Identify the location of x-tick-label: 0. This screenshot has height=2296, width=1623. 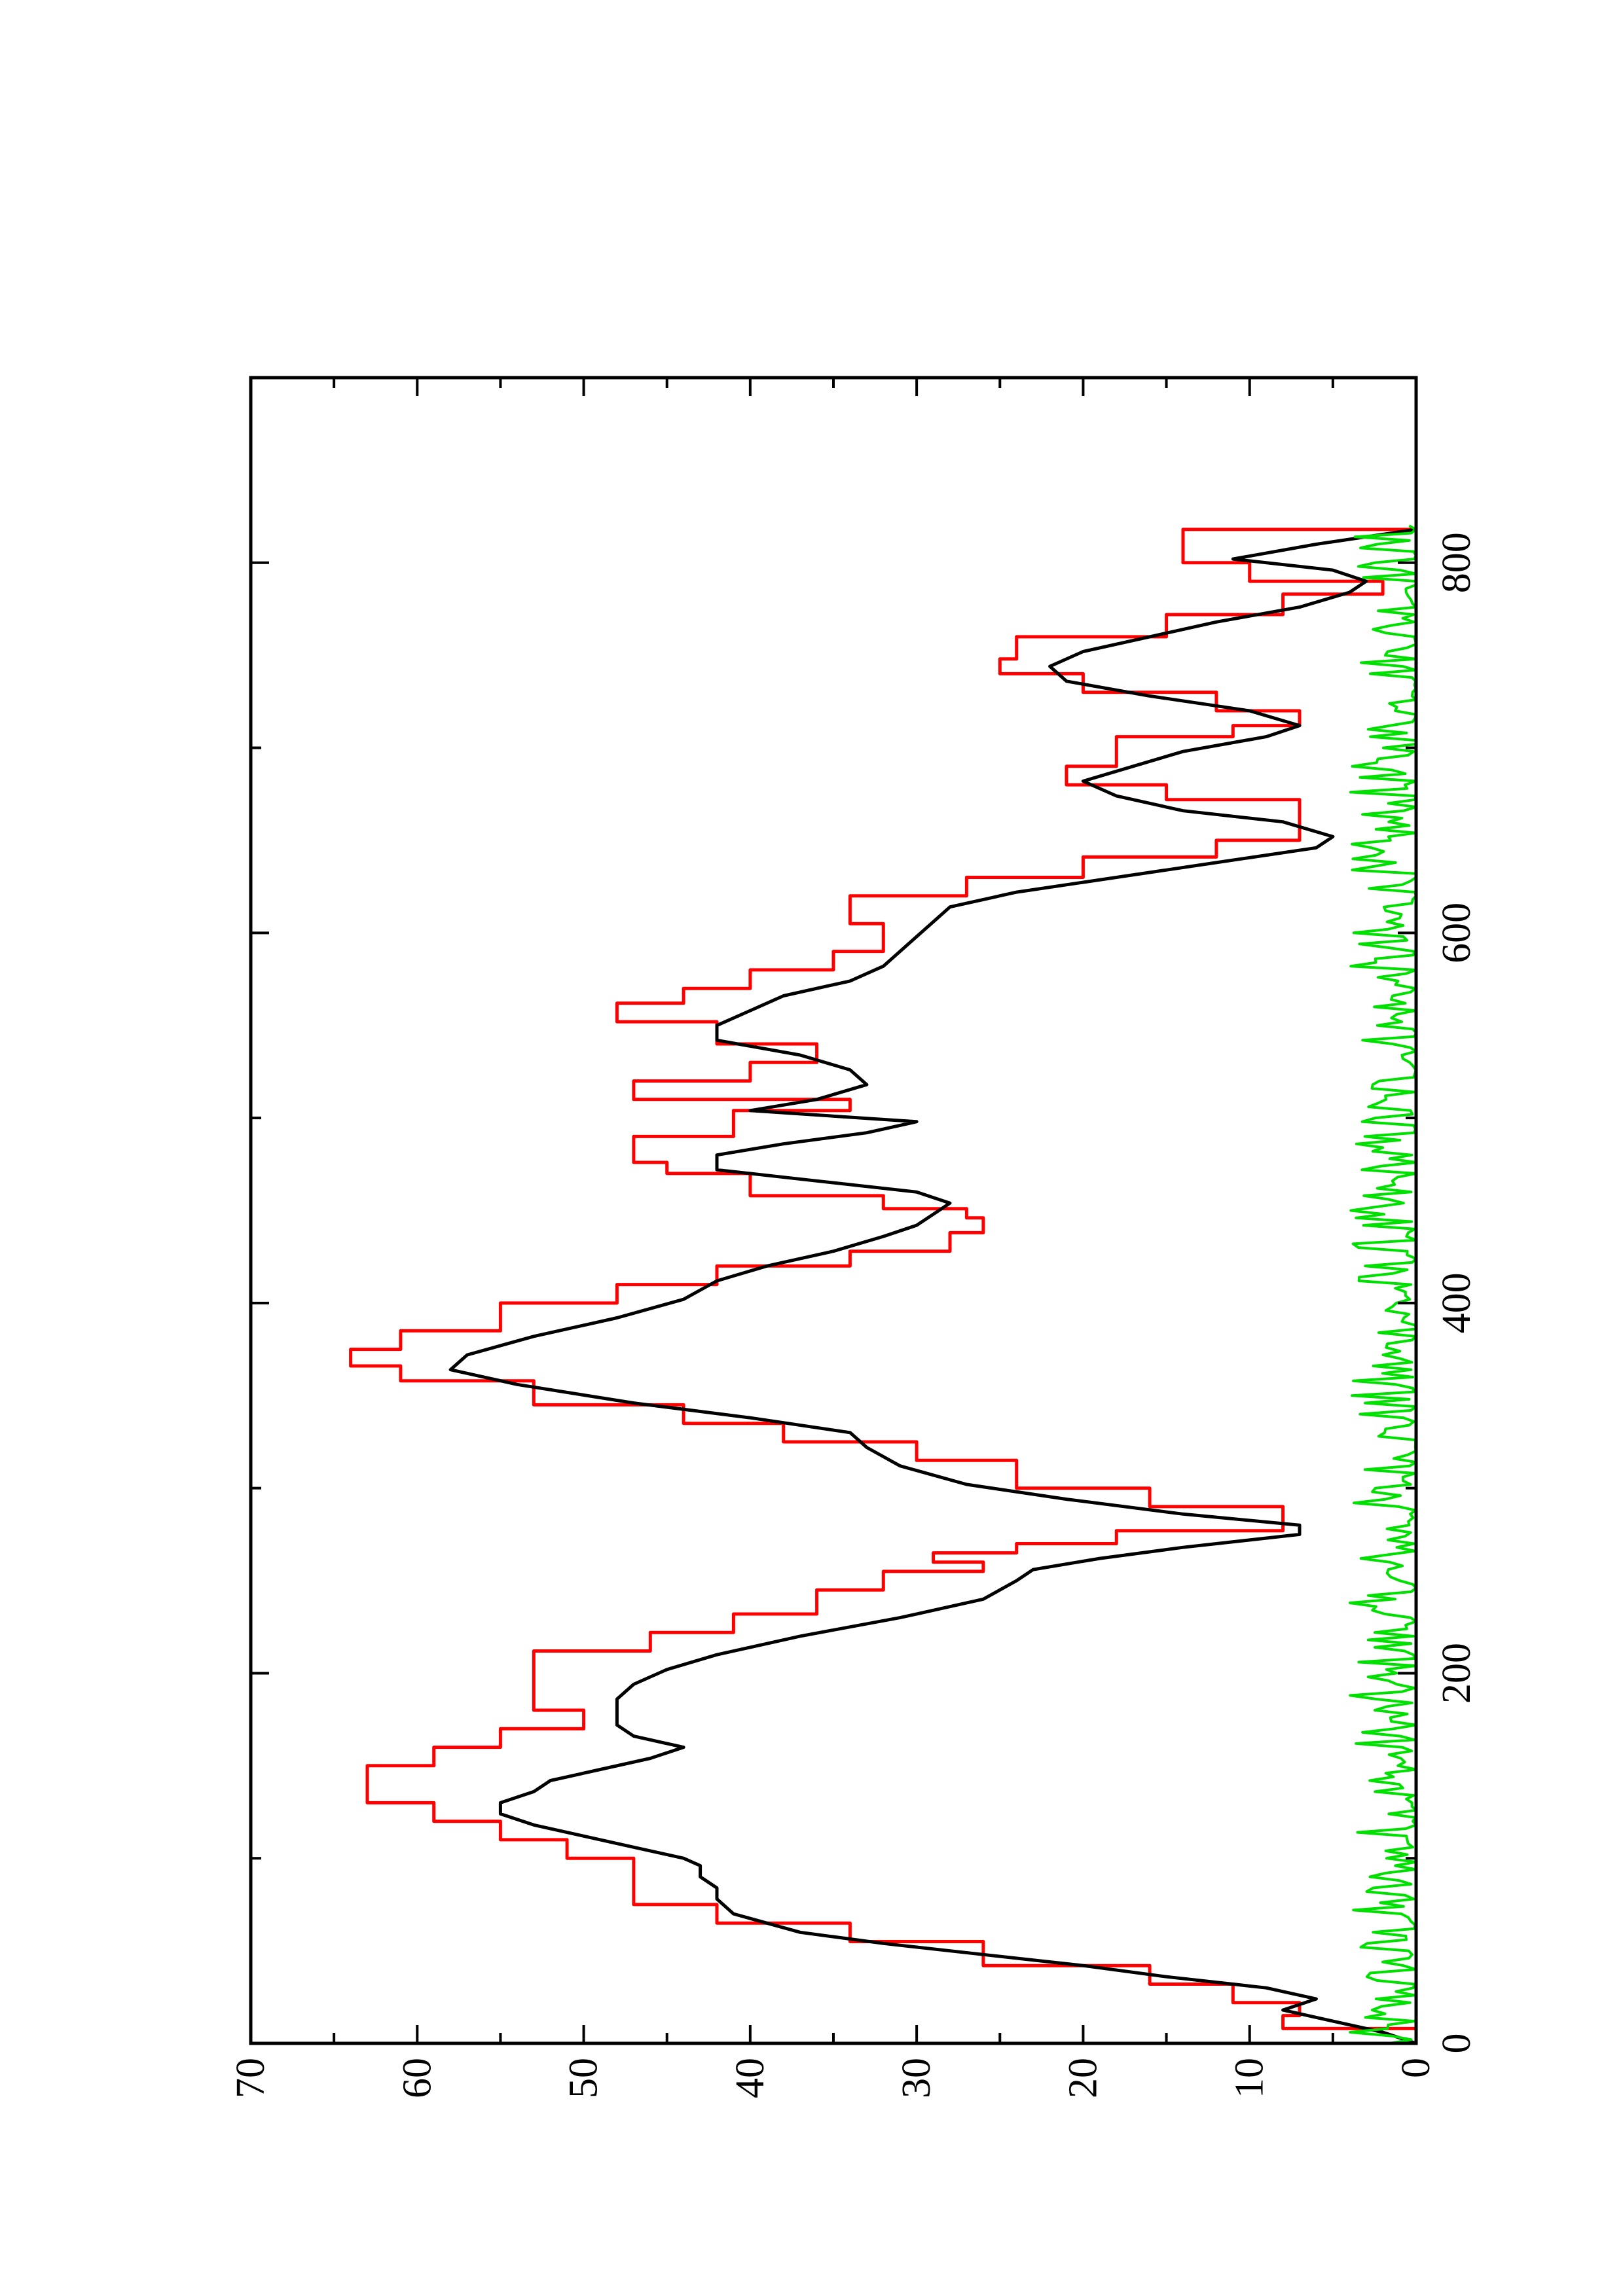
(1456, 2044).